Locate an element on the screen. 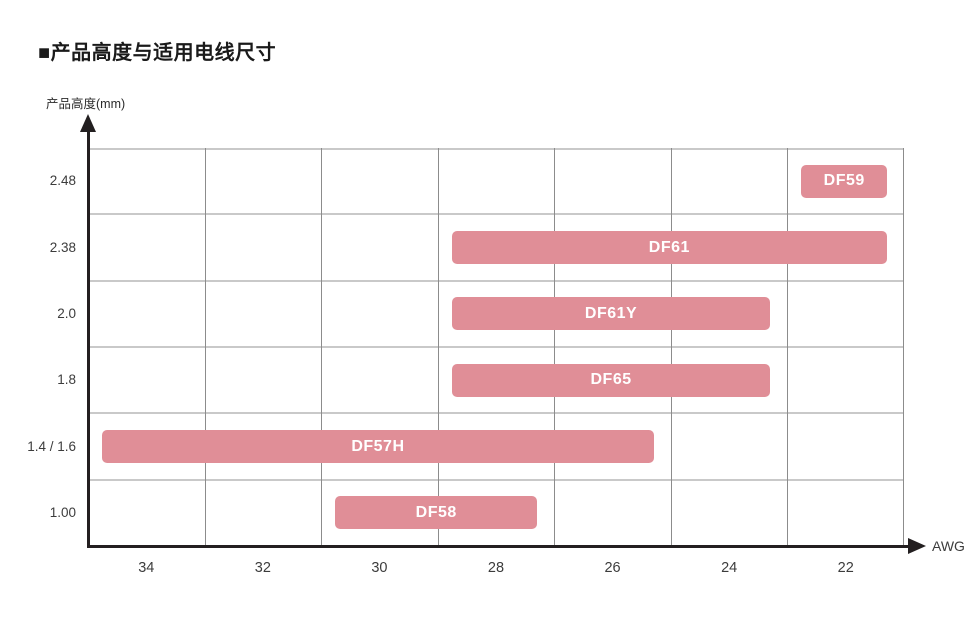 This screenshot has height=624, width=978. bar-df61: DF61 is located at coordinates (669, 247).